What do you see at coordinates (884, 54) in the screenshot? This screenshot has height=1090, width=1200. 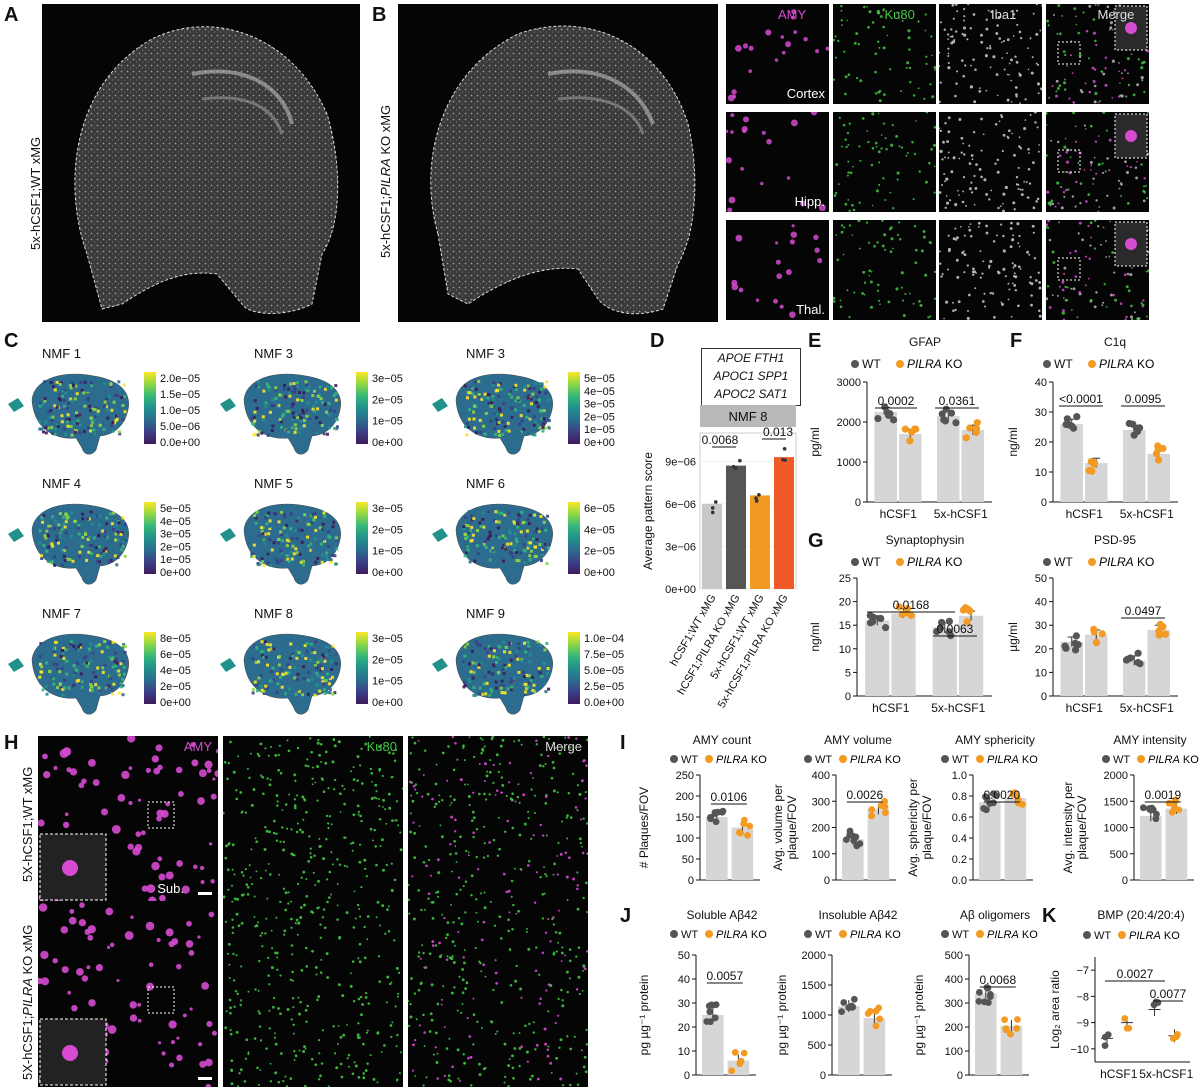 I see `micrograph-tile: Ku80` at bounding box center [884, 54].